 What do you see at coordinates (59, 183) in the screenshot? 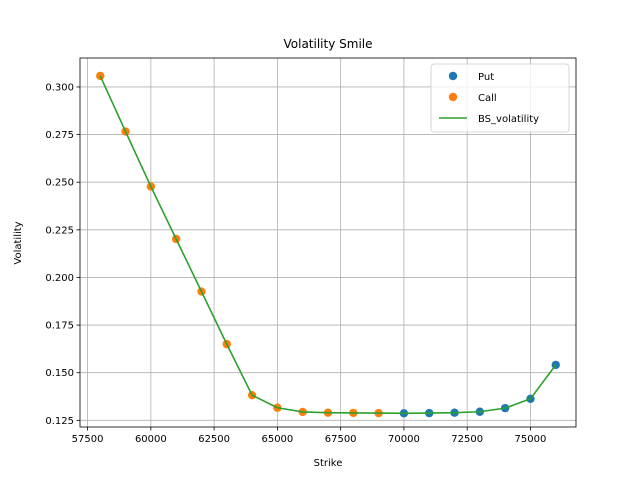
I see `y-tick-label: 0.250` at bounding box center [59, 183].